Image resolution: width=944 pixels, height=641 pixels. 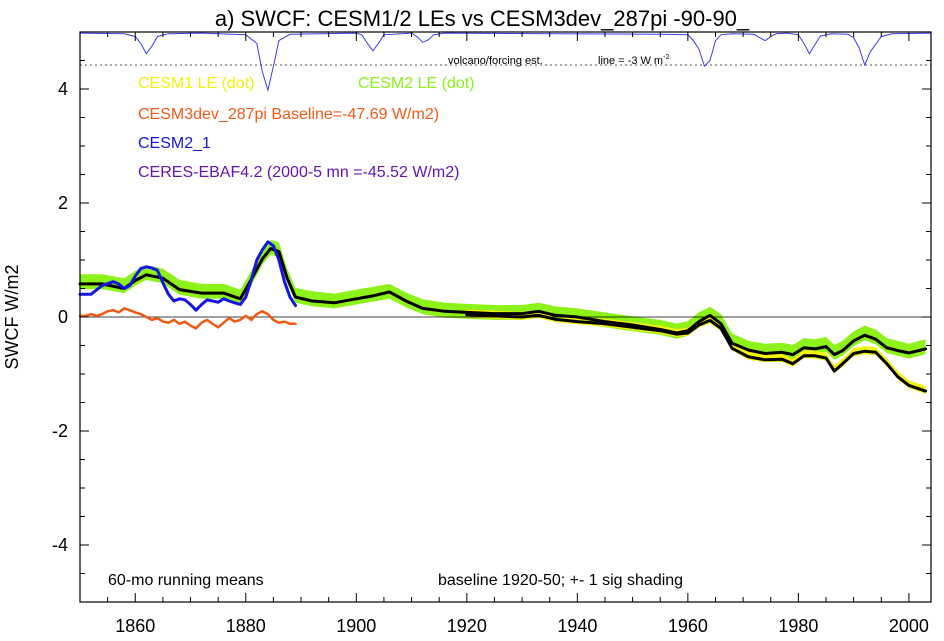 What do you see at coordinates (12, 317) in the screenshot?
I see `y-axis-label: SWCF W/m2` at bounding box center [12, 317].